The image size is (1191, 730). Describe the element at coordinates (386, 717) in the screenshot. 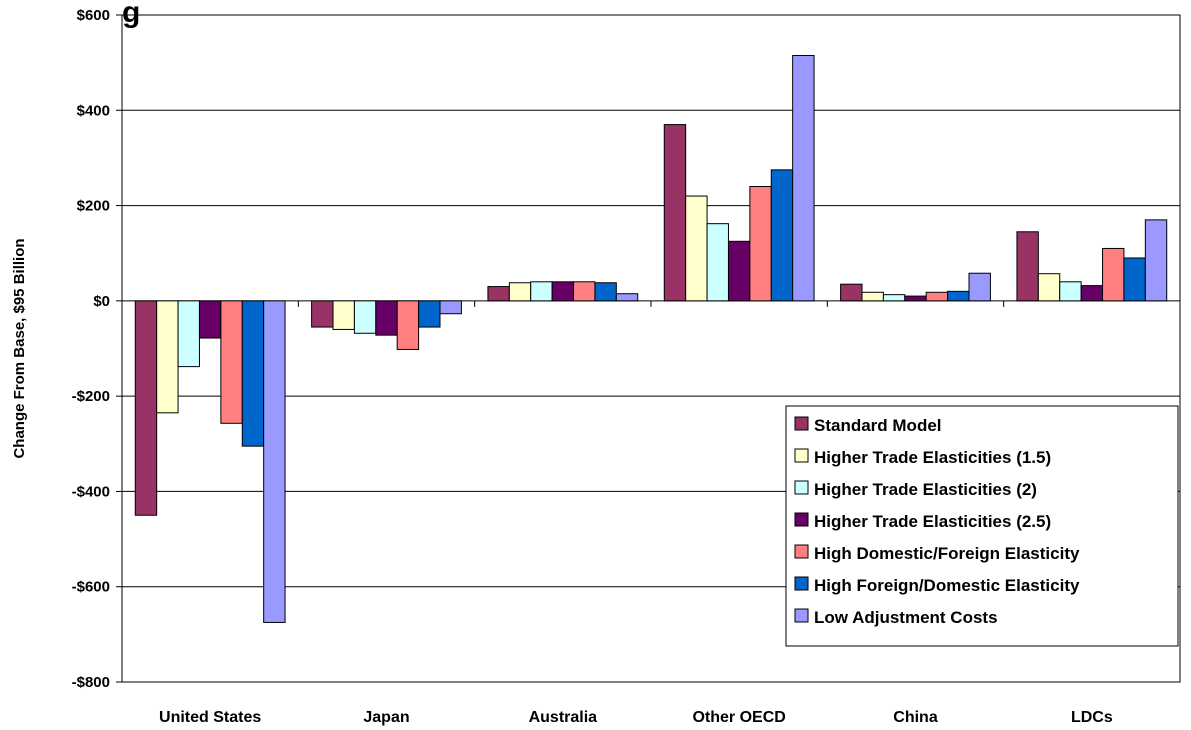

I see `x-tick-label: Japan` at that location.